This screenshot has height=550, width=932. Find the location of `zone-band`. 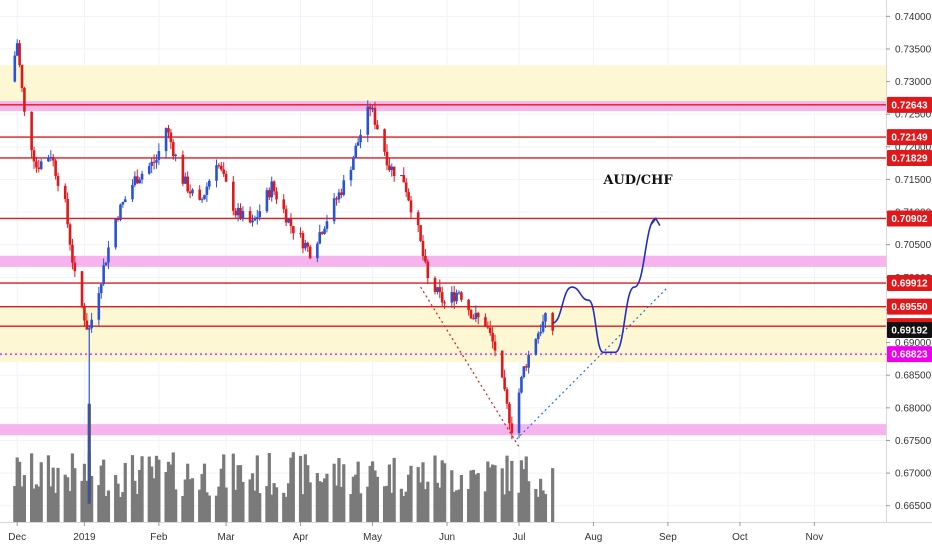

zone-band is located at coordinates (443, 106).